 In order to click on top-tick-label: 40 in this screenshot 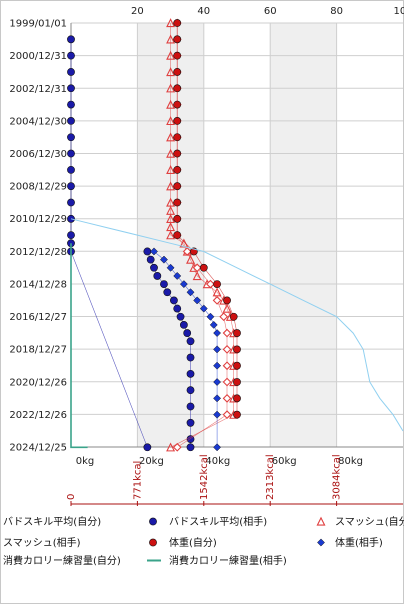, I will do `click(203, 11)`.